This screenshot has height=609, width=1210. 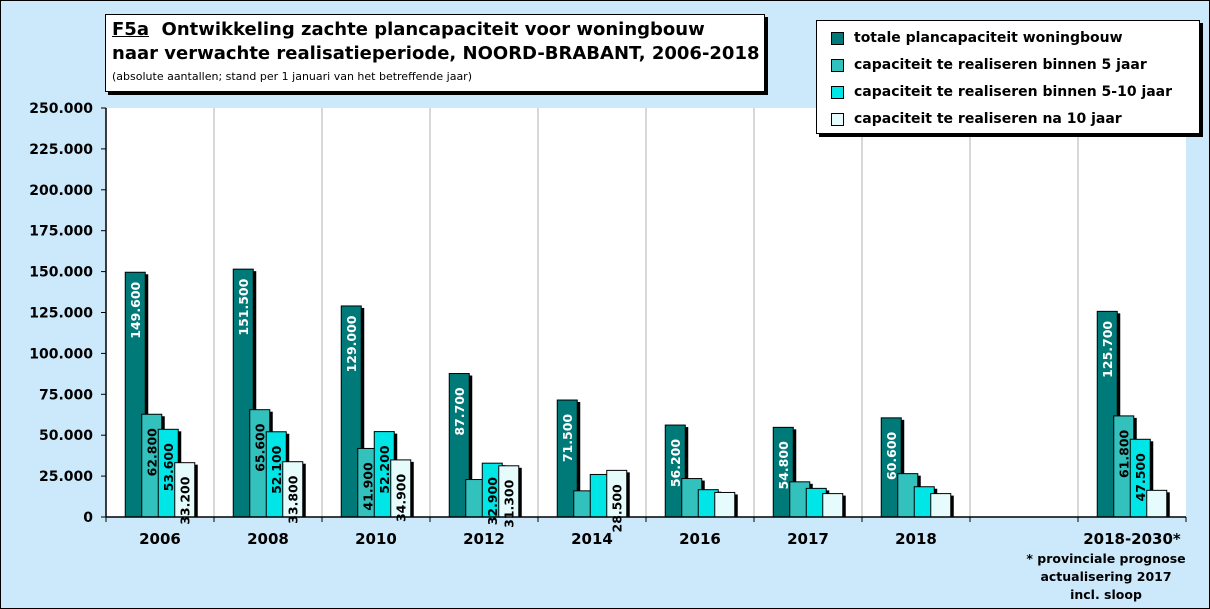 I want to click on y-tick-label: 50.000, so click(x=66, y=436).